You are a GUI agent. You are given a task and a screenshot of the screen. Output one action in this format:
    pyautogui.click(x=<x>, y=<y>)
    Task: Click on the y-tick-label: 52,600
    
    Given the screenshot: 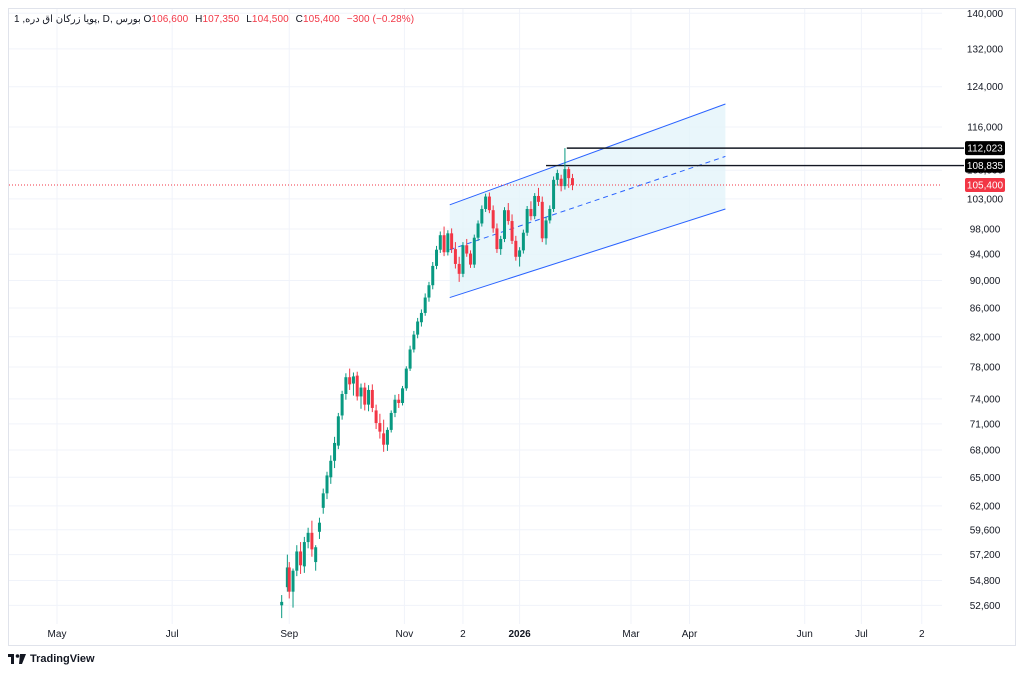 What is the action you would take?
    pyautogui.click(x=985, y=606)
    